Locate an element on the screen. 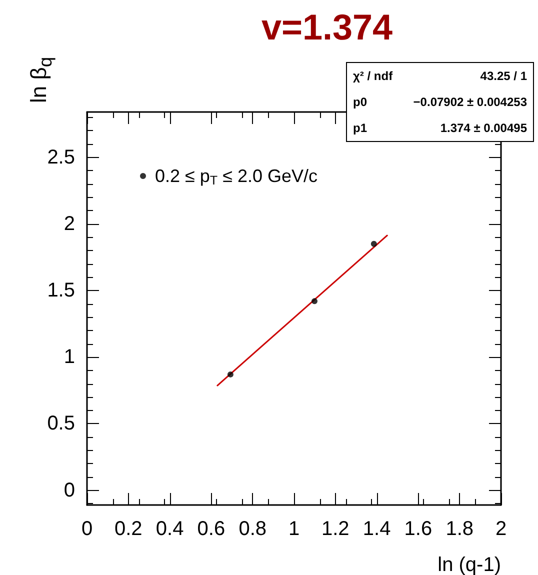 This screenshot has height=575, width=538. x-tick-label: 1.8 is located at coordinates (460, 529).